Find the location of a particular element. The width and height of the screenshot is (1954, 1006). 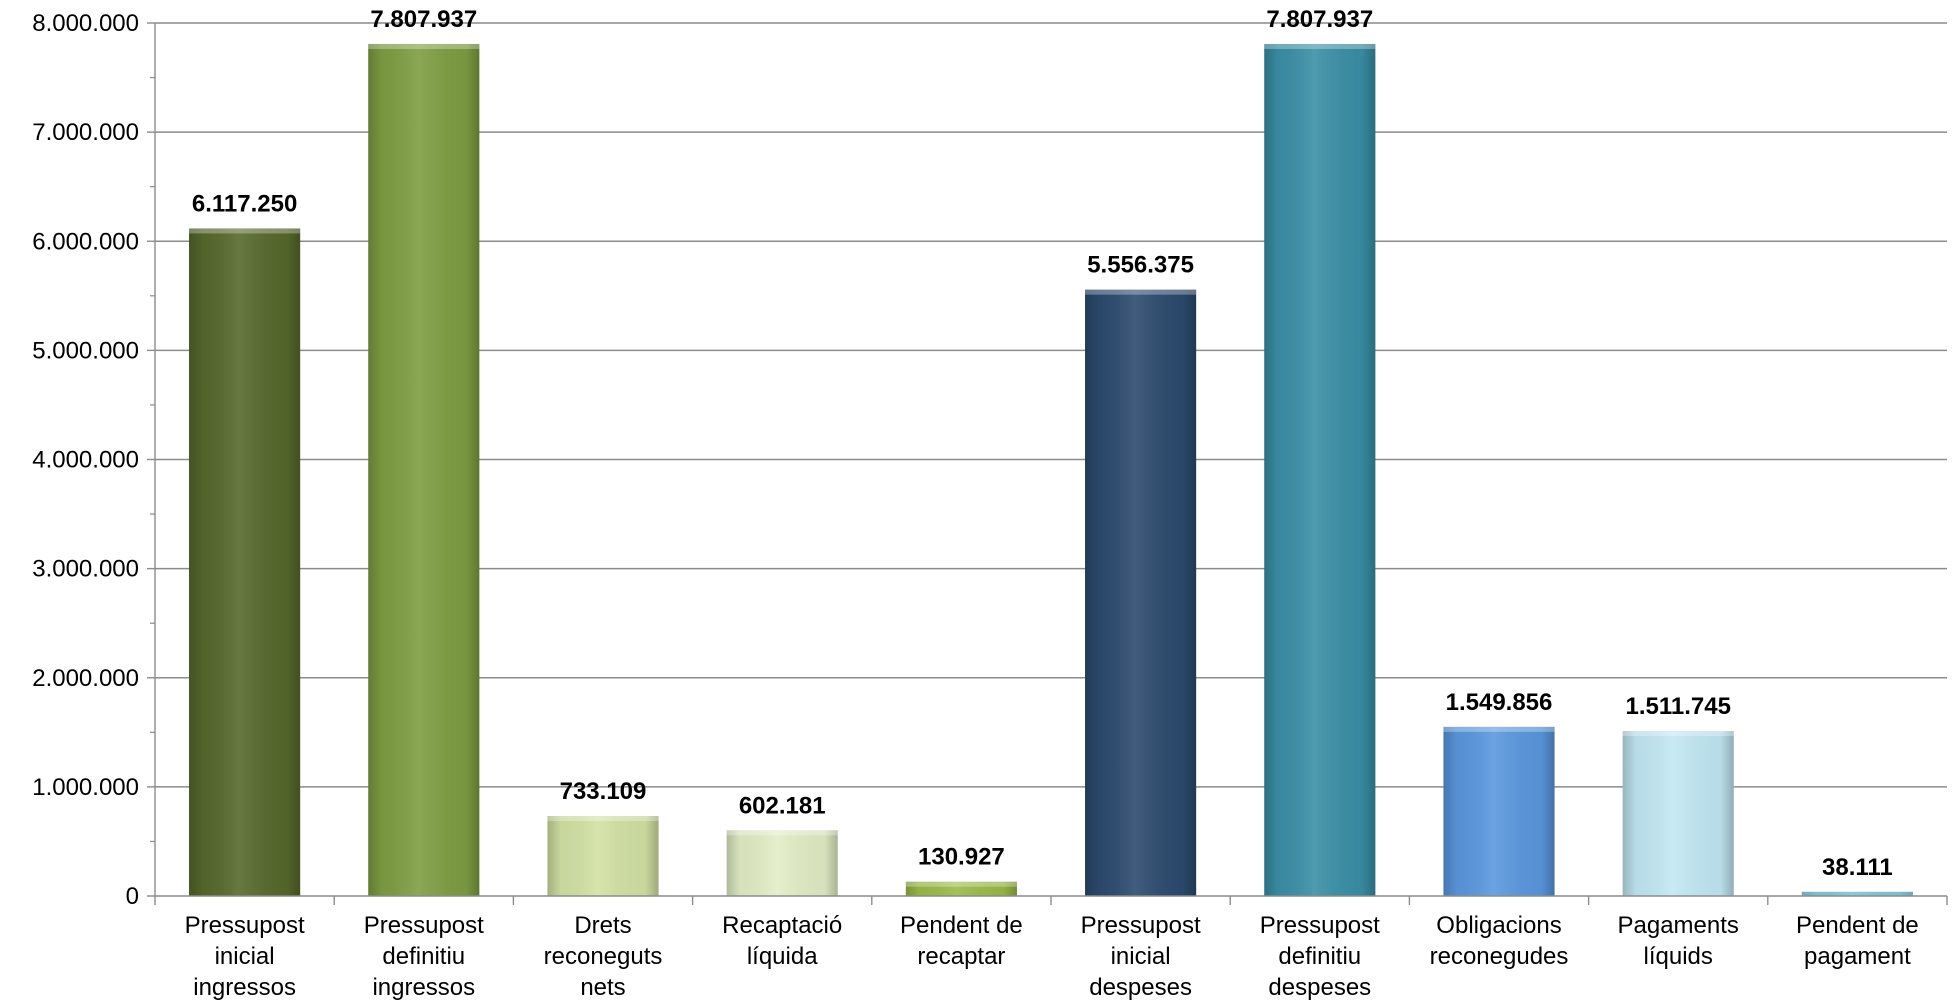

data-label: 6.117.250 is located at coordinates (244, 203).